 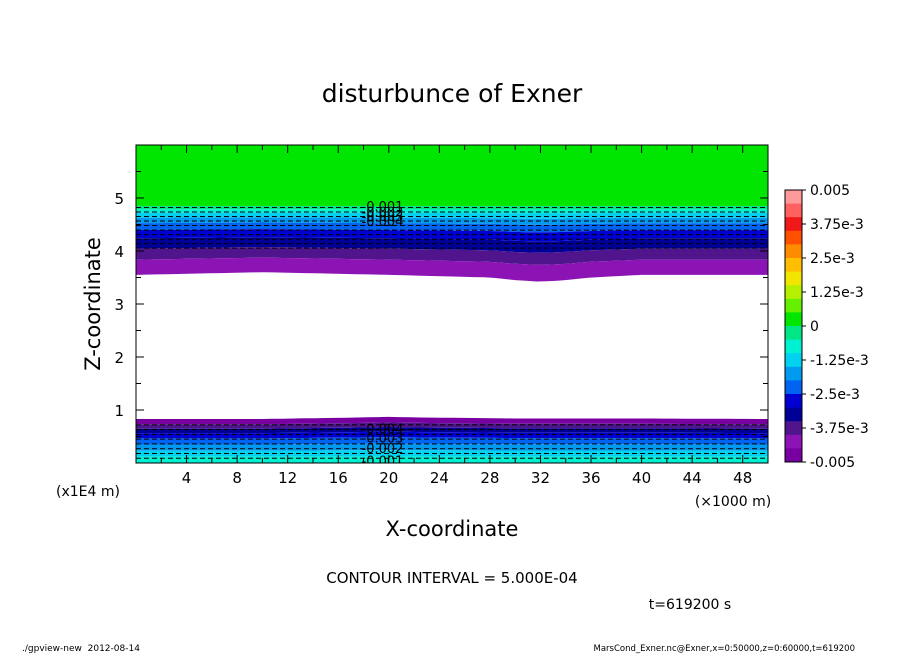 What do you see at coordinates (119, 199) in the screenshot?
I see `y-tick-label: 5` at bounding box center [119, 199].